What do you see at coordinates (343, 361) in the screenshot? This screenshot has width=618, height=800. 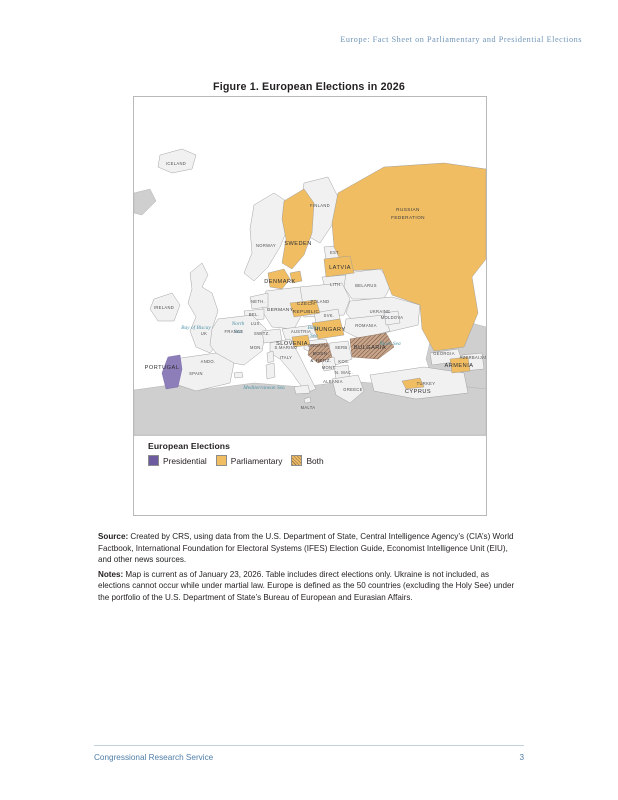 I see `map-label-kos: KOS.` at bounding box center [343, 361].